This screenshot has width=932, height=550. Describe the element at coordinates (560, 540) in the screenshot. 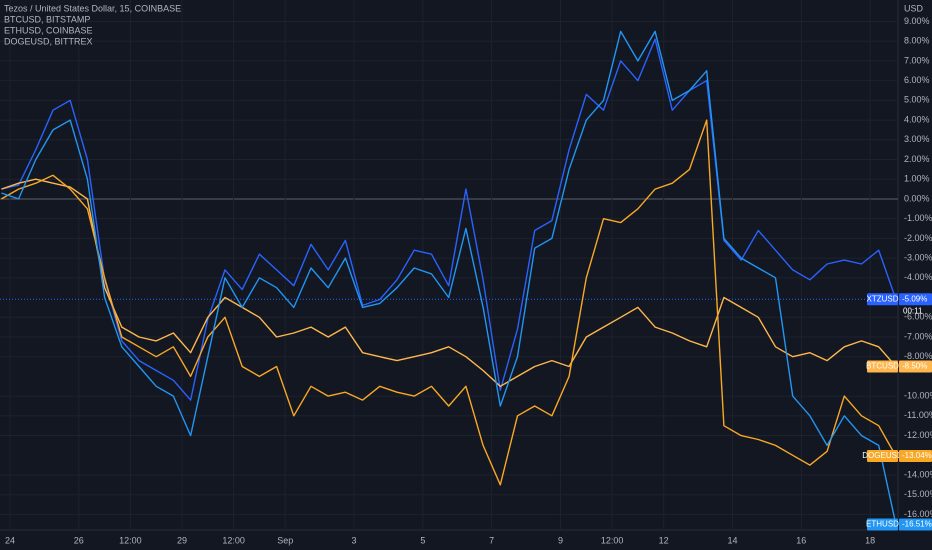

I see `x-tick-label: 9` at that location.